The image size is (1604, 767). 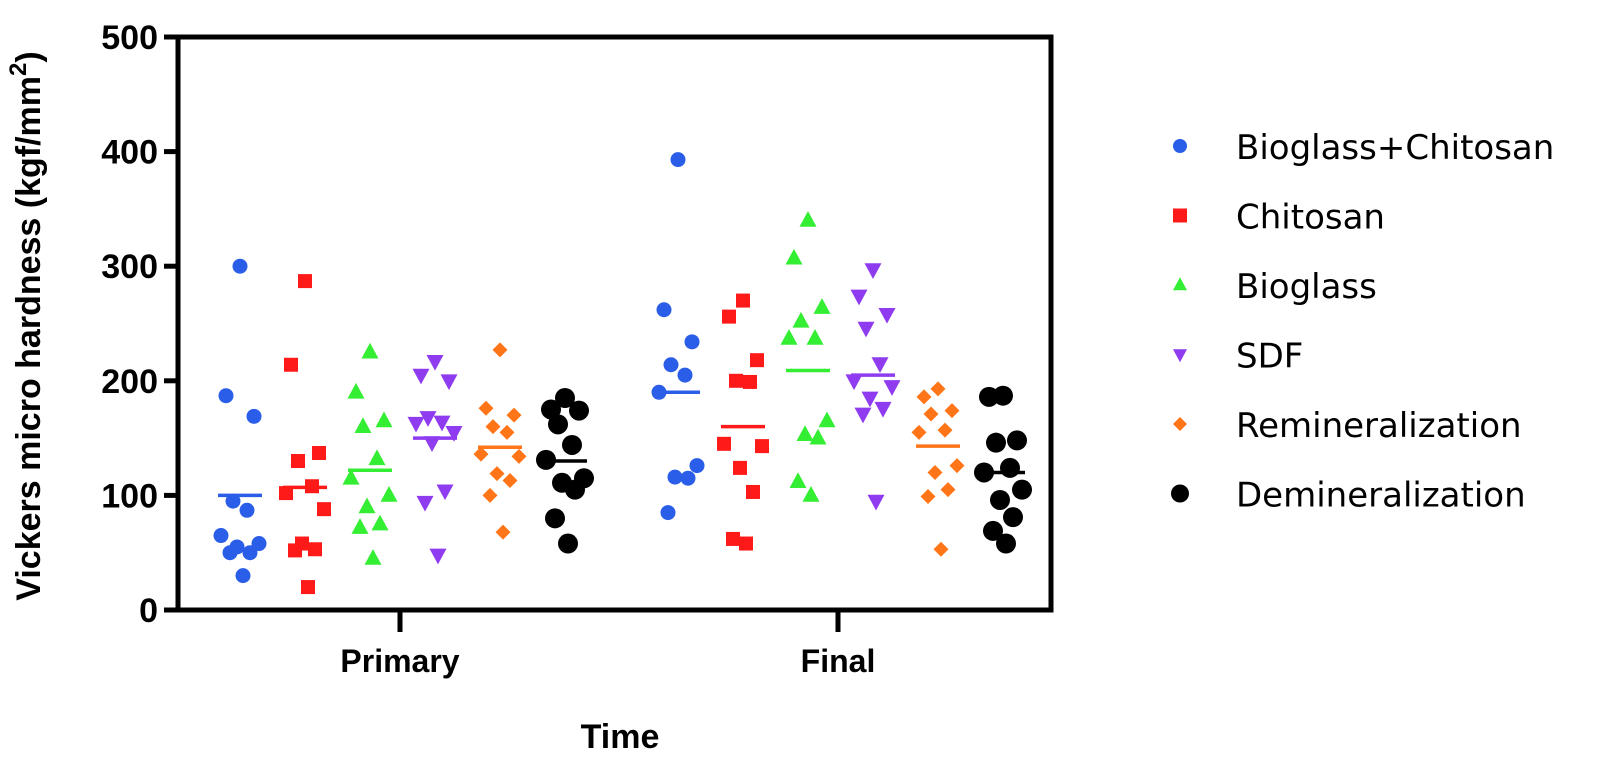 I want to click on legend-marker-sdf, so click(x=1180, y=356).